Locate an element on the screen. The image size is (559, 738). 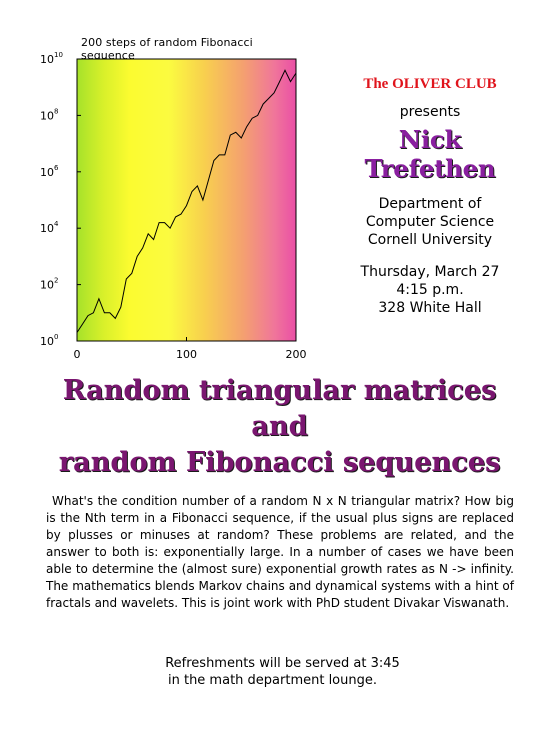
title-line: Random triangular matrices is located at coordinates (279, 390).